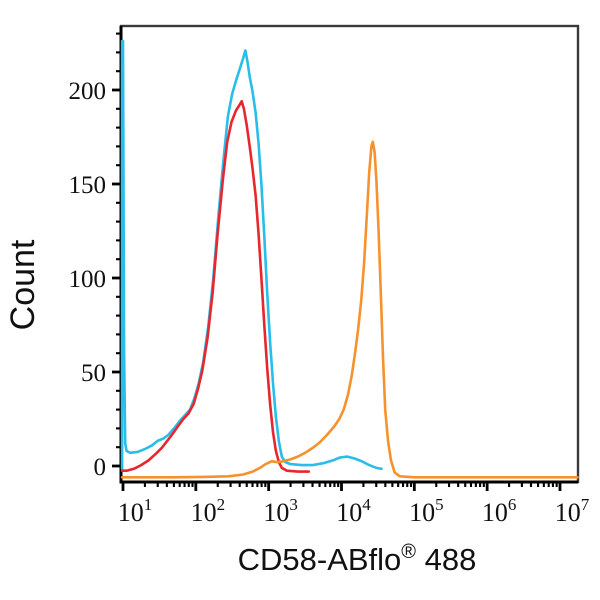 This screenshot has width=600, height=600. I want to click on x-tick-label: 10⁴, so click(353, 511).